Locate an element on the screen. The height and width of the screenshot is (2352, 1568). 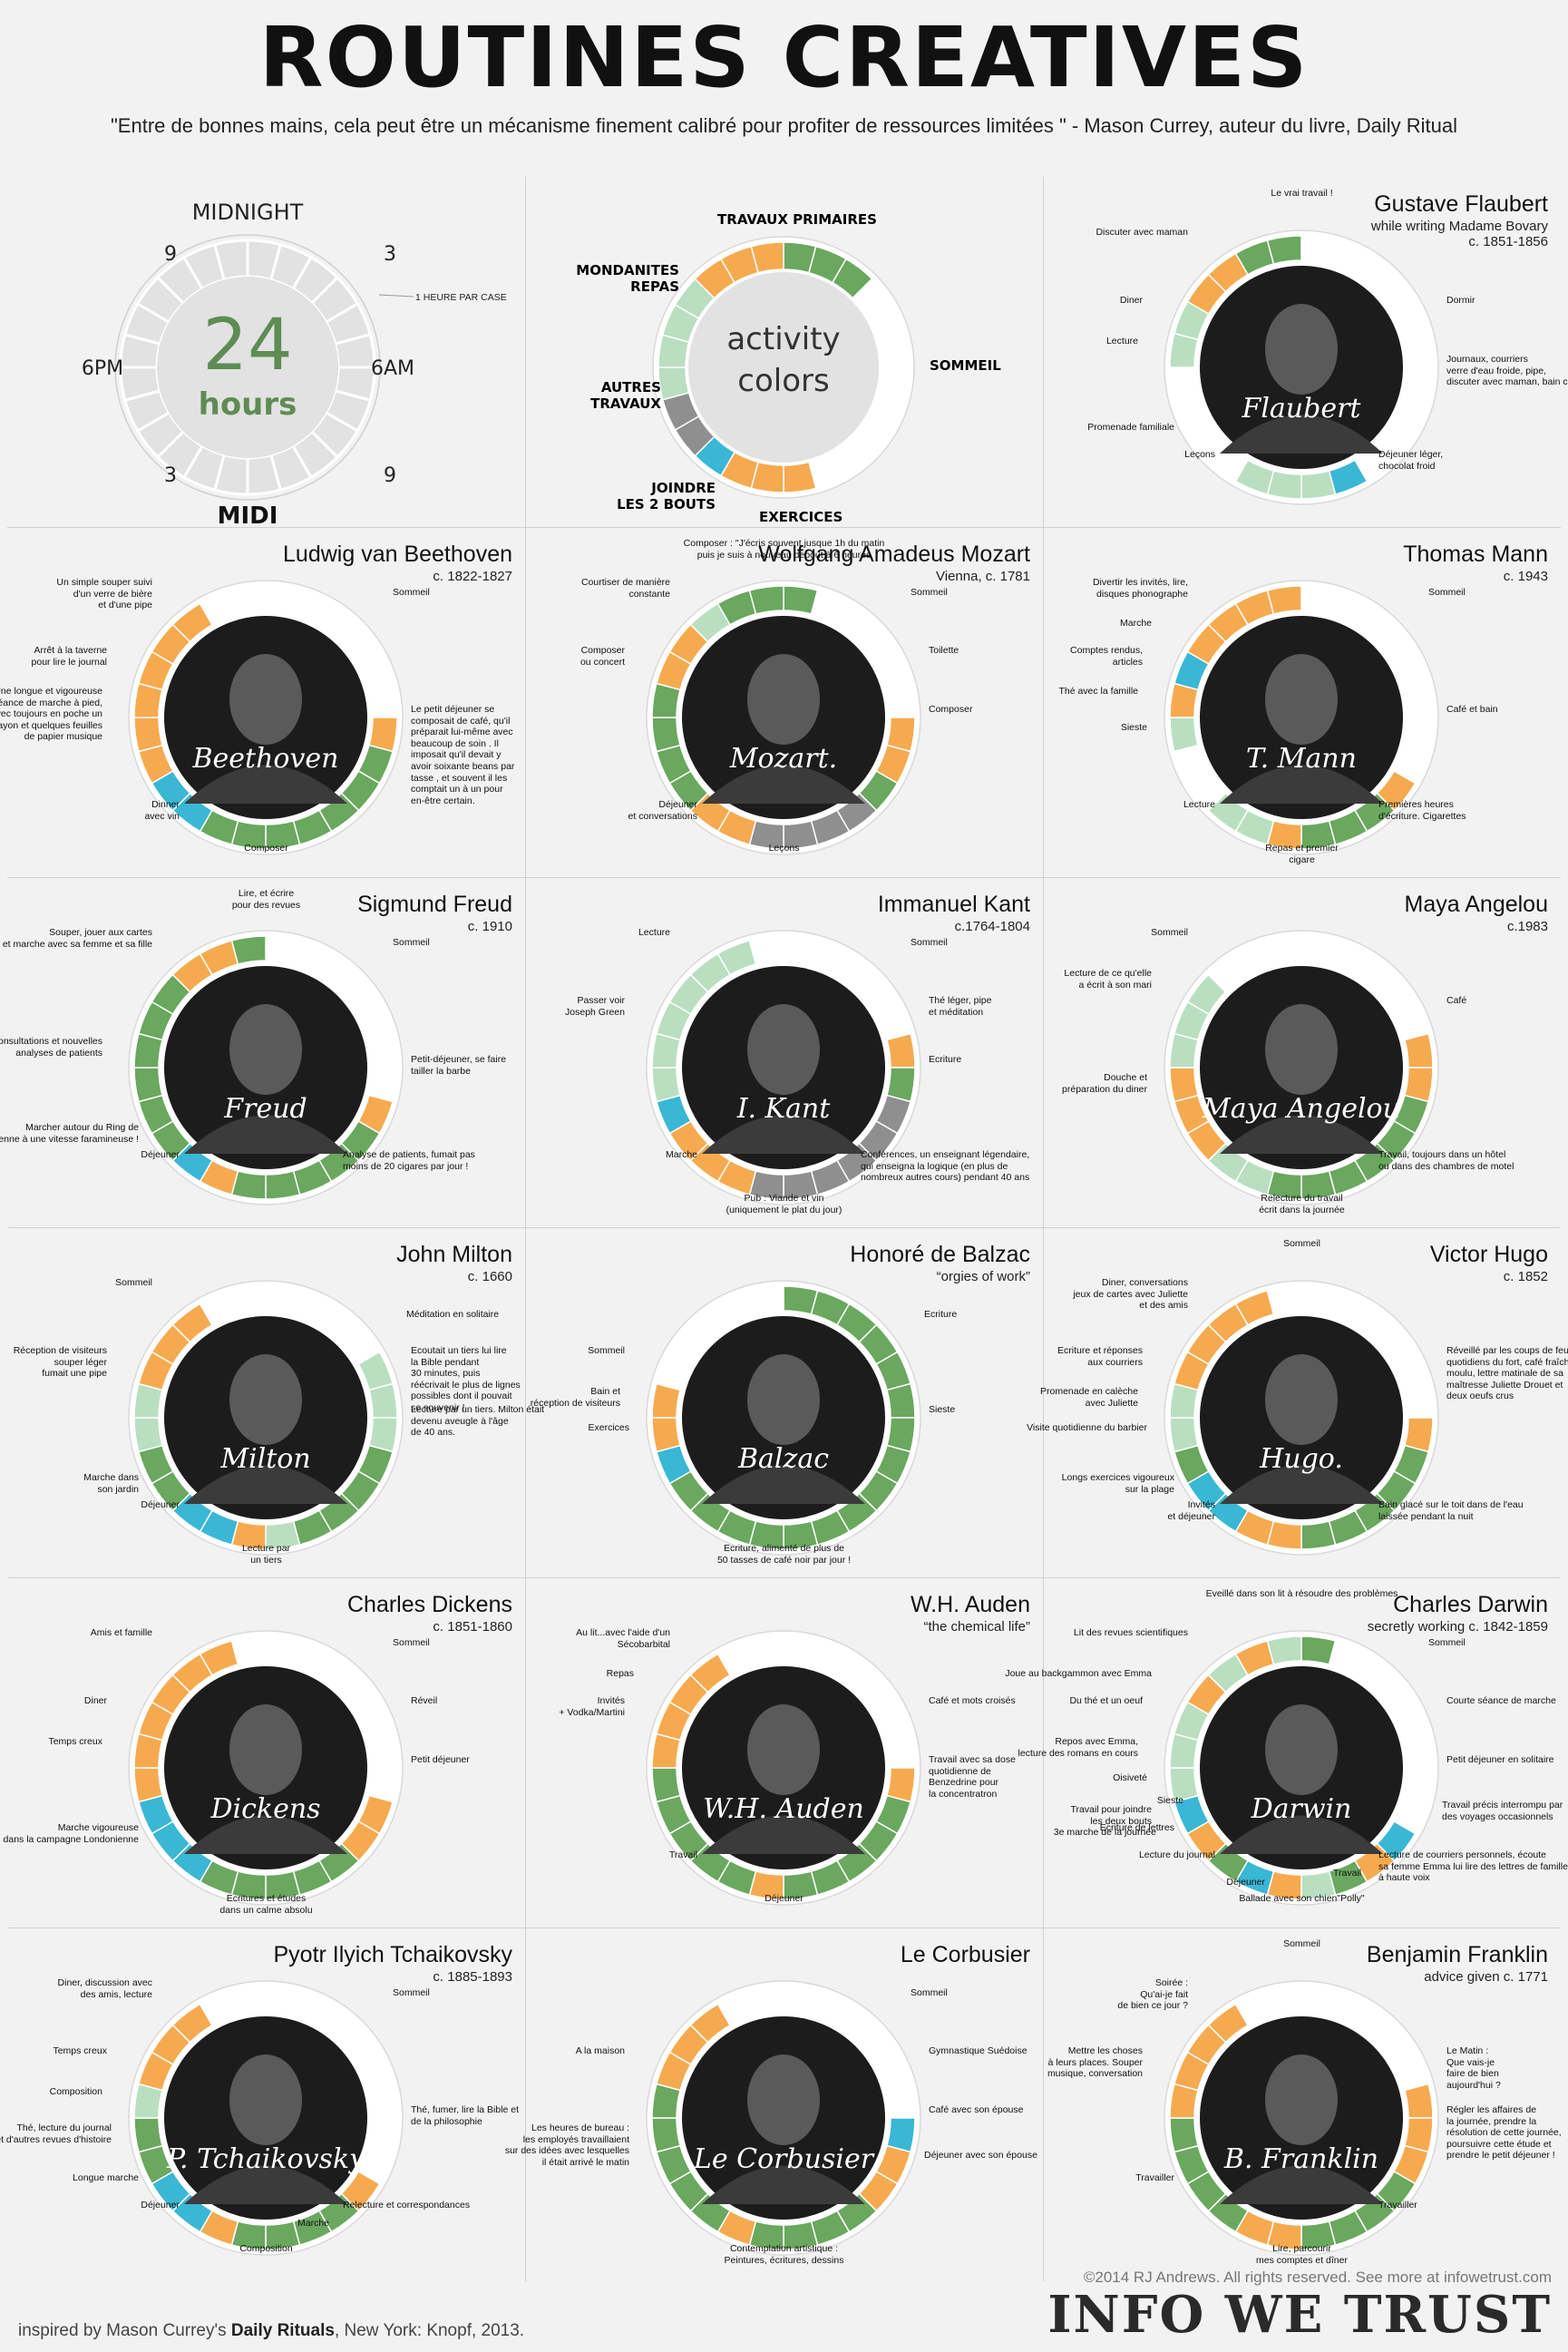
three-top-label: 3 is located at coordinates (390, 255).